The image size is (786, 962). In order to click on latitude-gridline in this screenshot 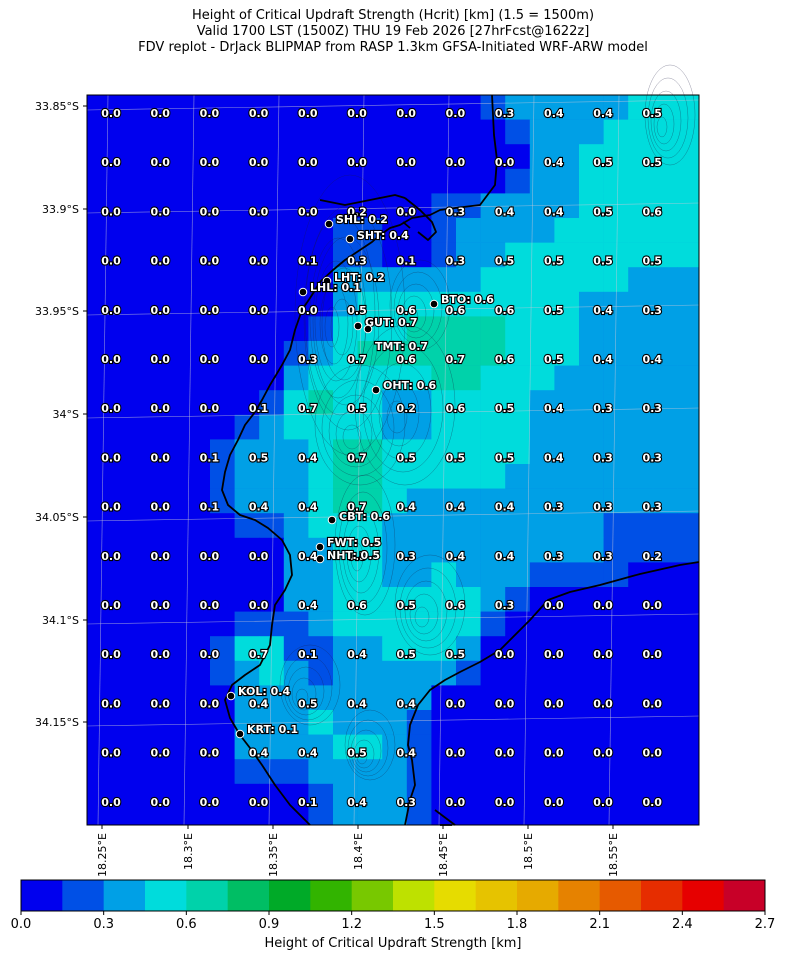, I will do `click(393, 413)`.